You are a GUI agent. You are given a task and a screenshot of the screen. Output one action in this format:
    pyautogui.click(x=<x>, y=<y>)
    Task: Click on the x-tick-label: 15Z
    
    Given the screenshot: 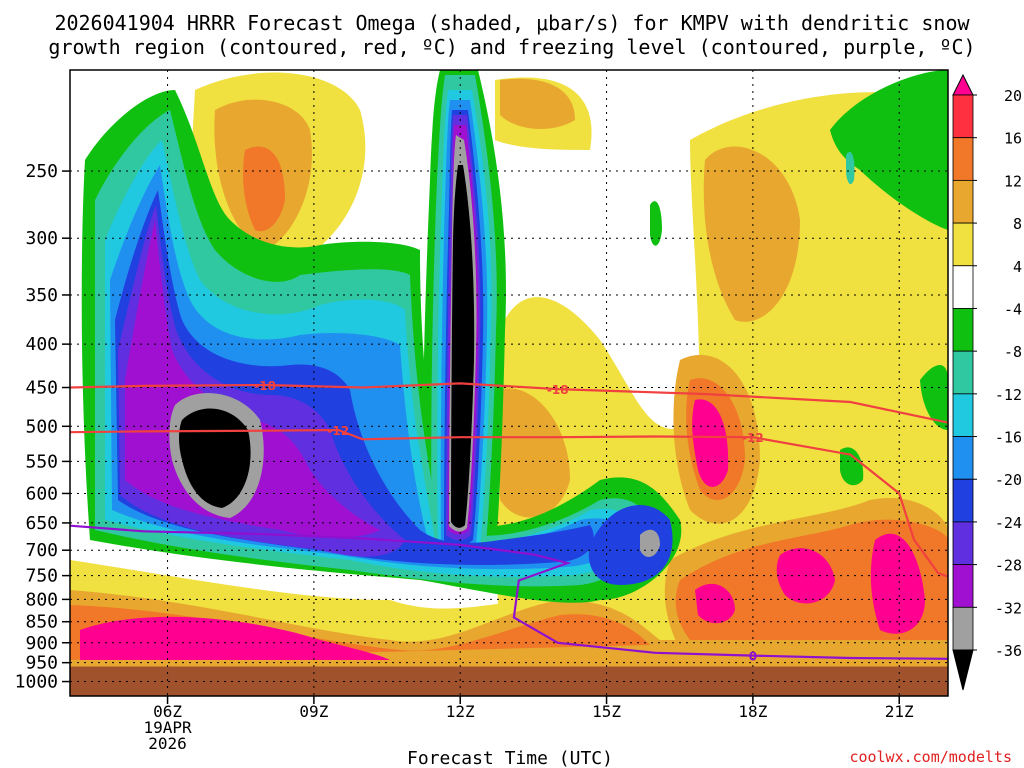 What is the action you would take?
    pyautogui.click(x=606, y=711)
    